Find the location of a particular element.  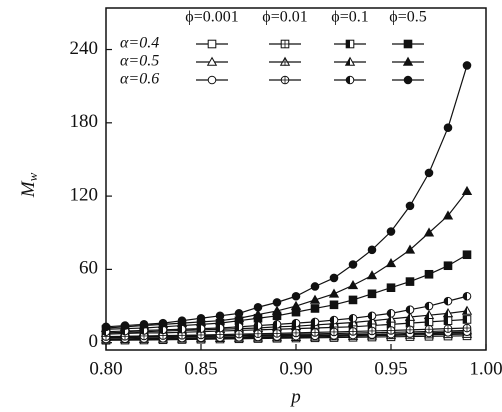

x-tick-label: 0.80 is located at coordinates (105, 368).